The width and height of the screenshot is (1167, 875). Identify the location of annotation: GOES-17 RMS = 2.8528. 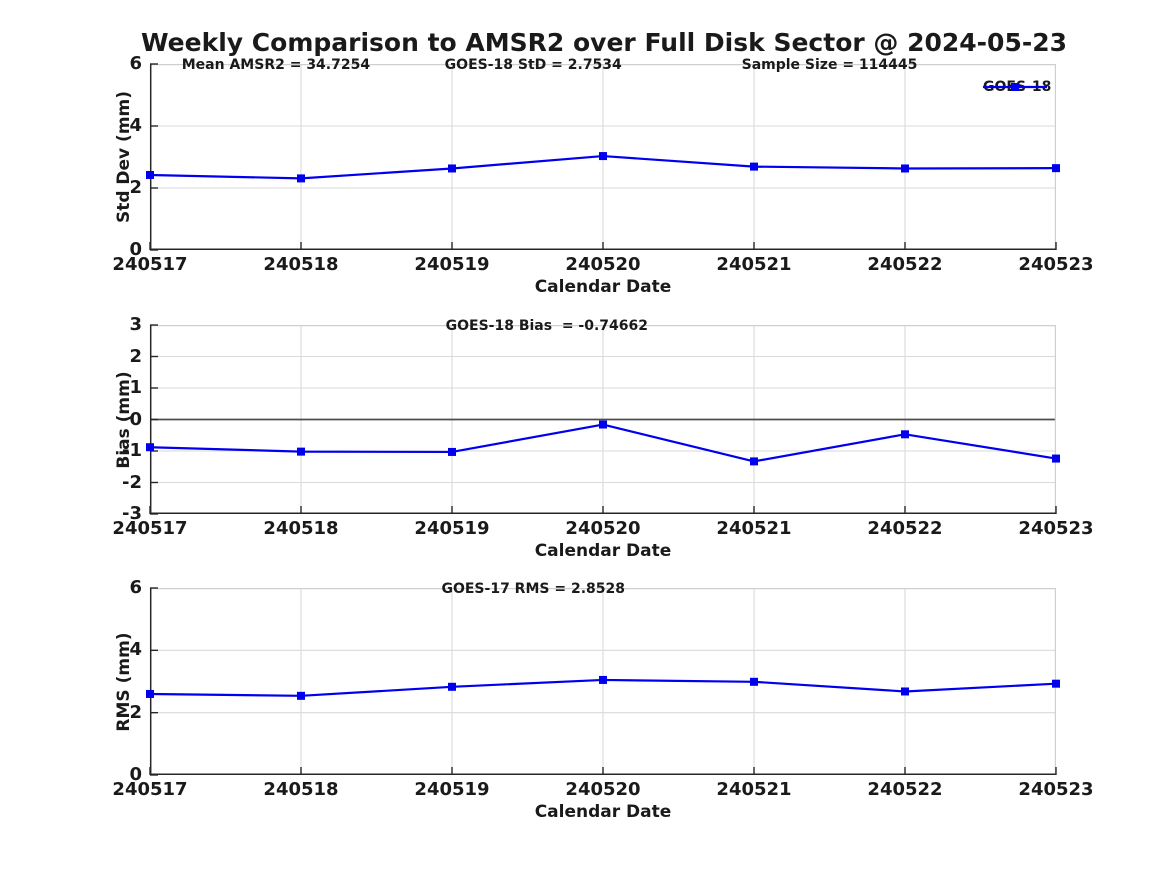
(533, 589).